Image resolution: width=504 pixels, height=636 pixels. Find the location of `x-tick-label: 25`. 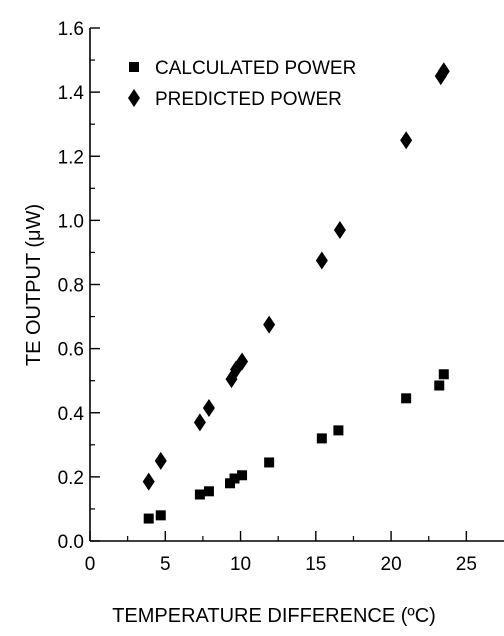

x-tick-label: 25 is located at coordinates (466, 564).